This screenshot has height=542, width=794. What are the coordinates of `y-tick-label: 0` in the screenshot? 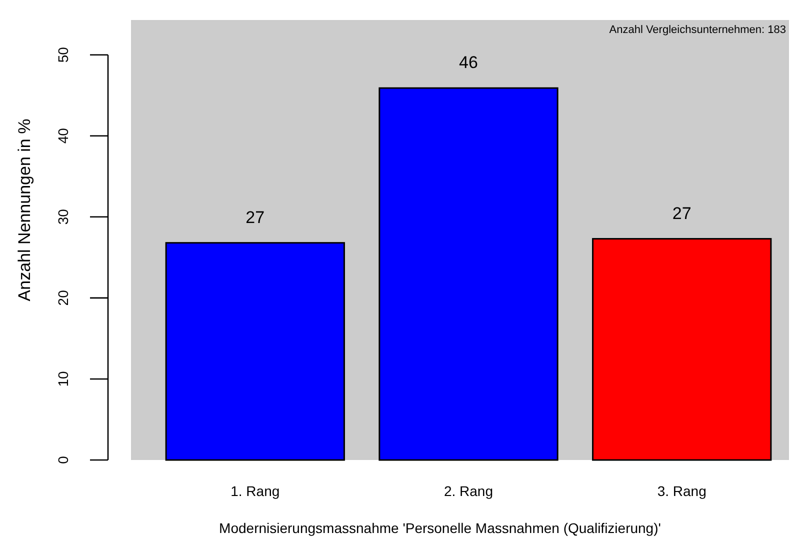 It's located at (63, 460).